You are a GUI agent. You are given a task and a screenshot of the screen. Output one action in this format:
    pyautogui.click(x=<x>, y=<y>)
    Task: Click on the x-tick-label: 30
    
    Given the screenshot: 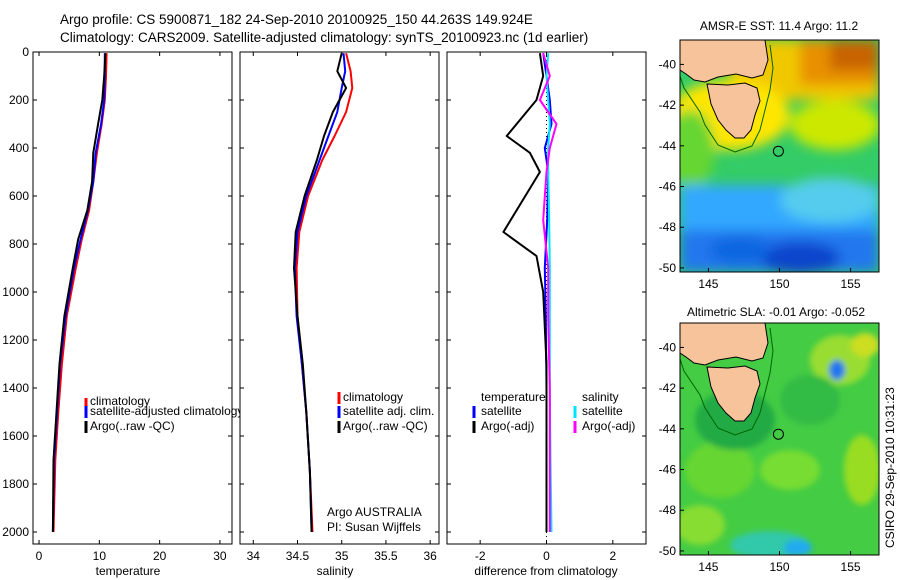 What is the action you would take?
    pyautogui.click(x=220, y=556)
    